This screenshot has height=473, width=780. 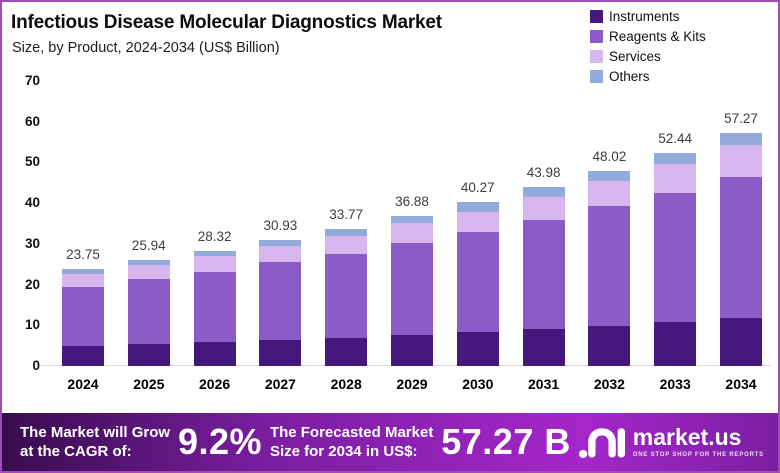 I want to click on legend-item-services: Services, so click(x=648, y=56).